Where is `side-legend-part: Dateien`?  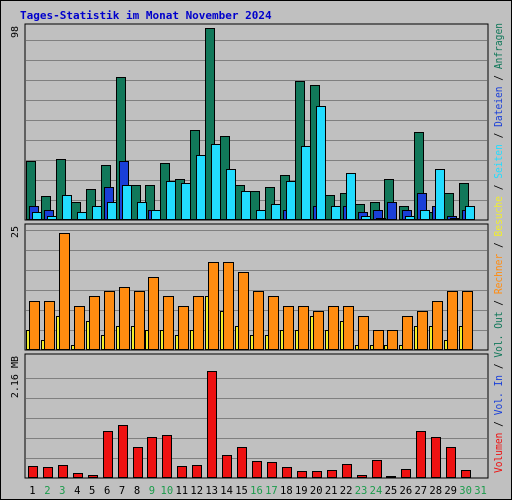 side-legend-part: Dateien is located at coordinates (499, 106).